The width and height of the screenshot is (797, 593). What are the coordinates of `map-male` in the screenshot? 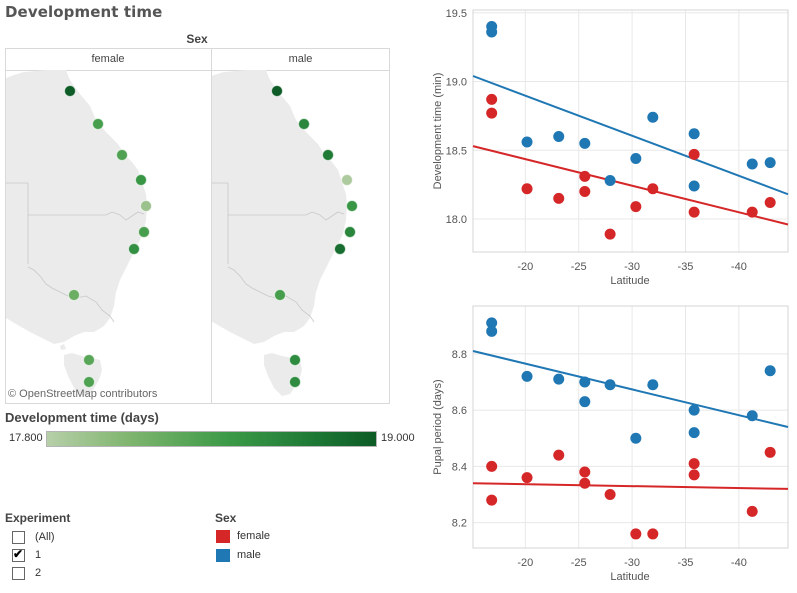 It's located at (300, 237).